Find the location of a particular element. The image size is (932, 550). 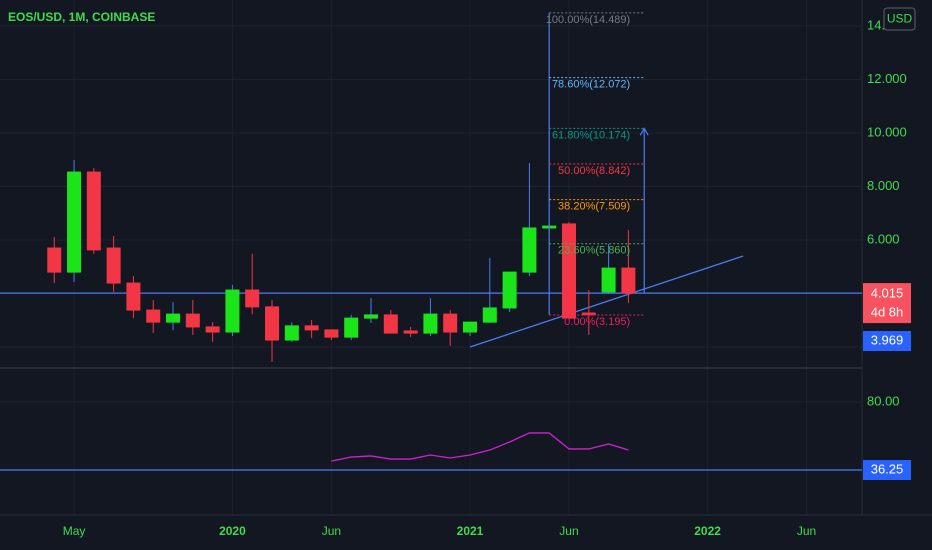

y-tick-label: 6.000 is located at coordinates (883, 238).